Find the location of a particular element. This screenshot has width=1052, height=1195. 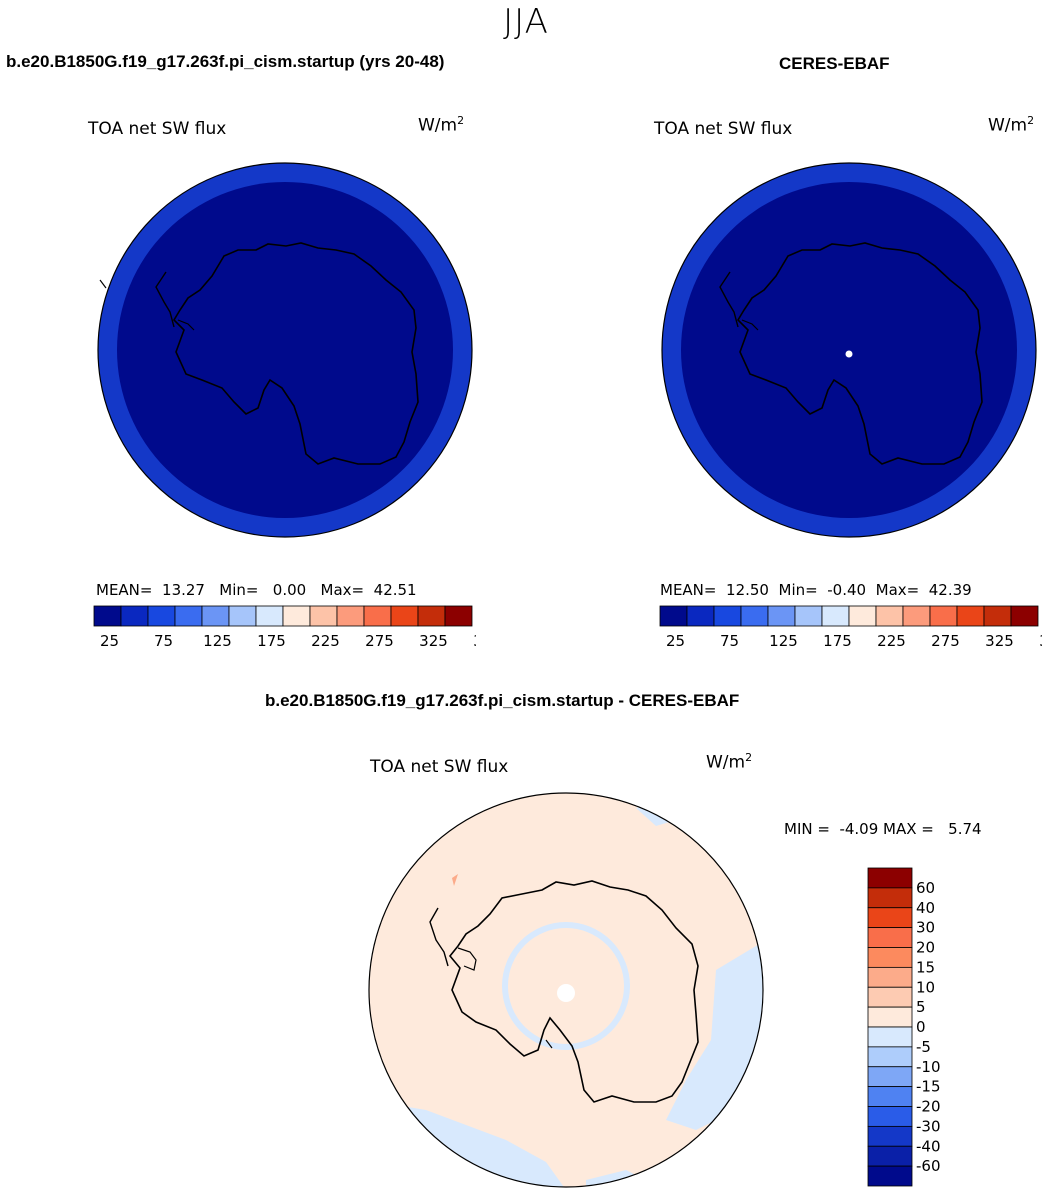

diff-label: TOA net SW flux is located at coordinates (439, 767).